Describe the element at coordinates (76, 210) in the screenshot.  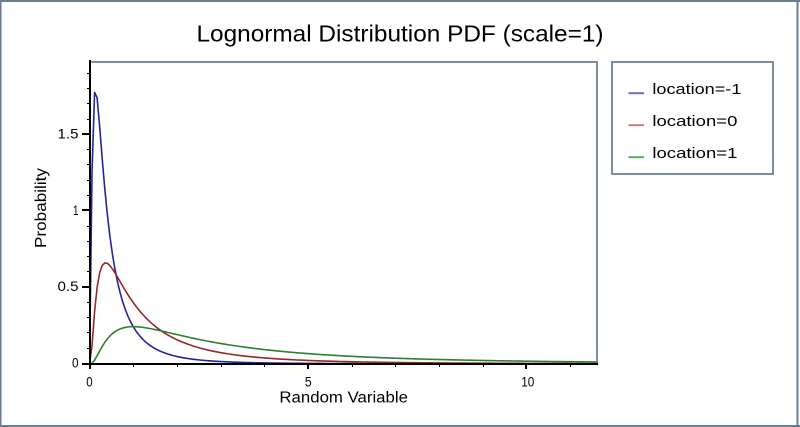
I see `svg-text: 1` at that location.